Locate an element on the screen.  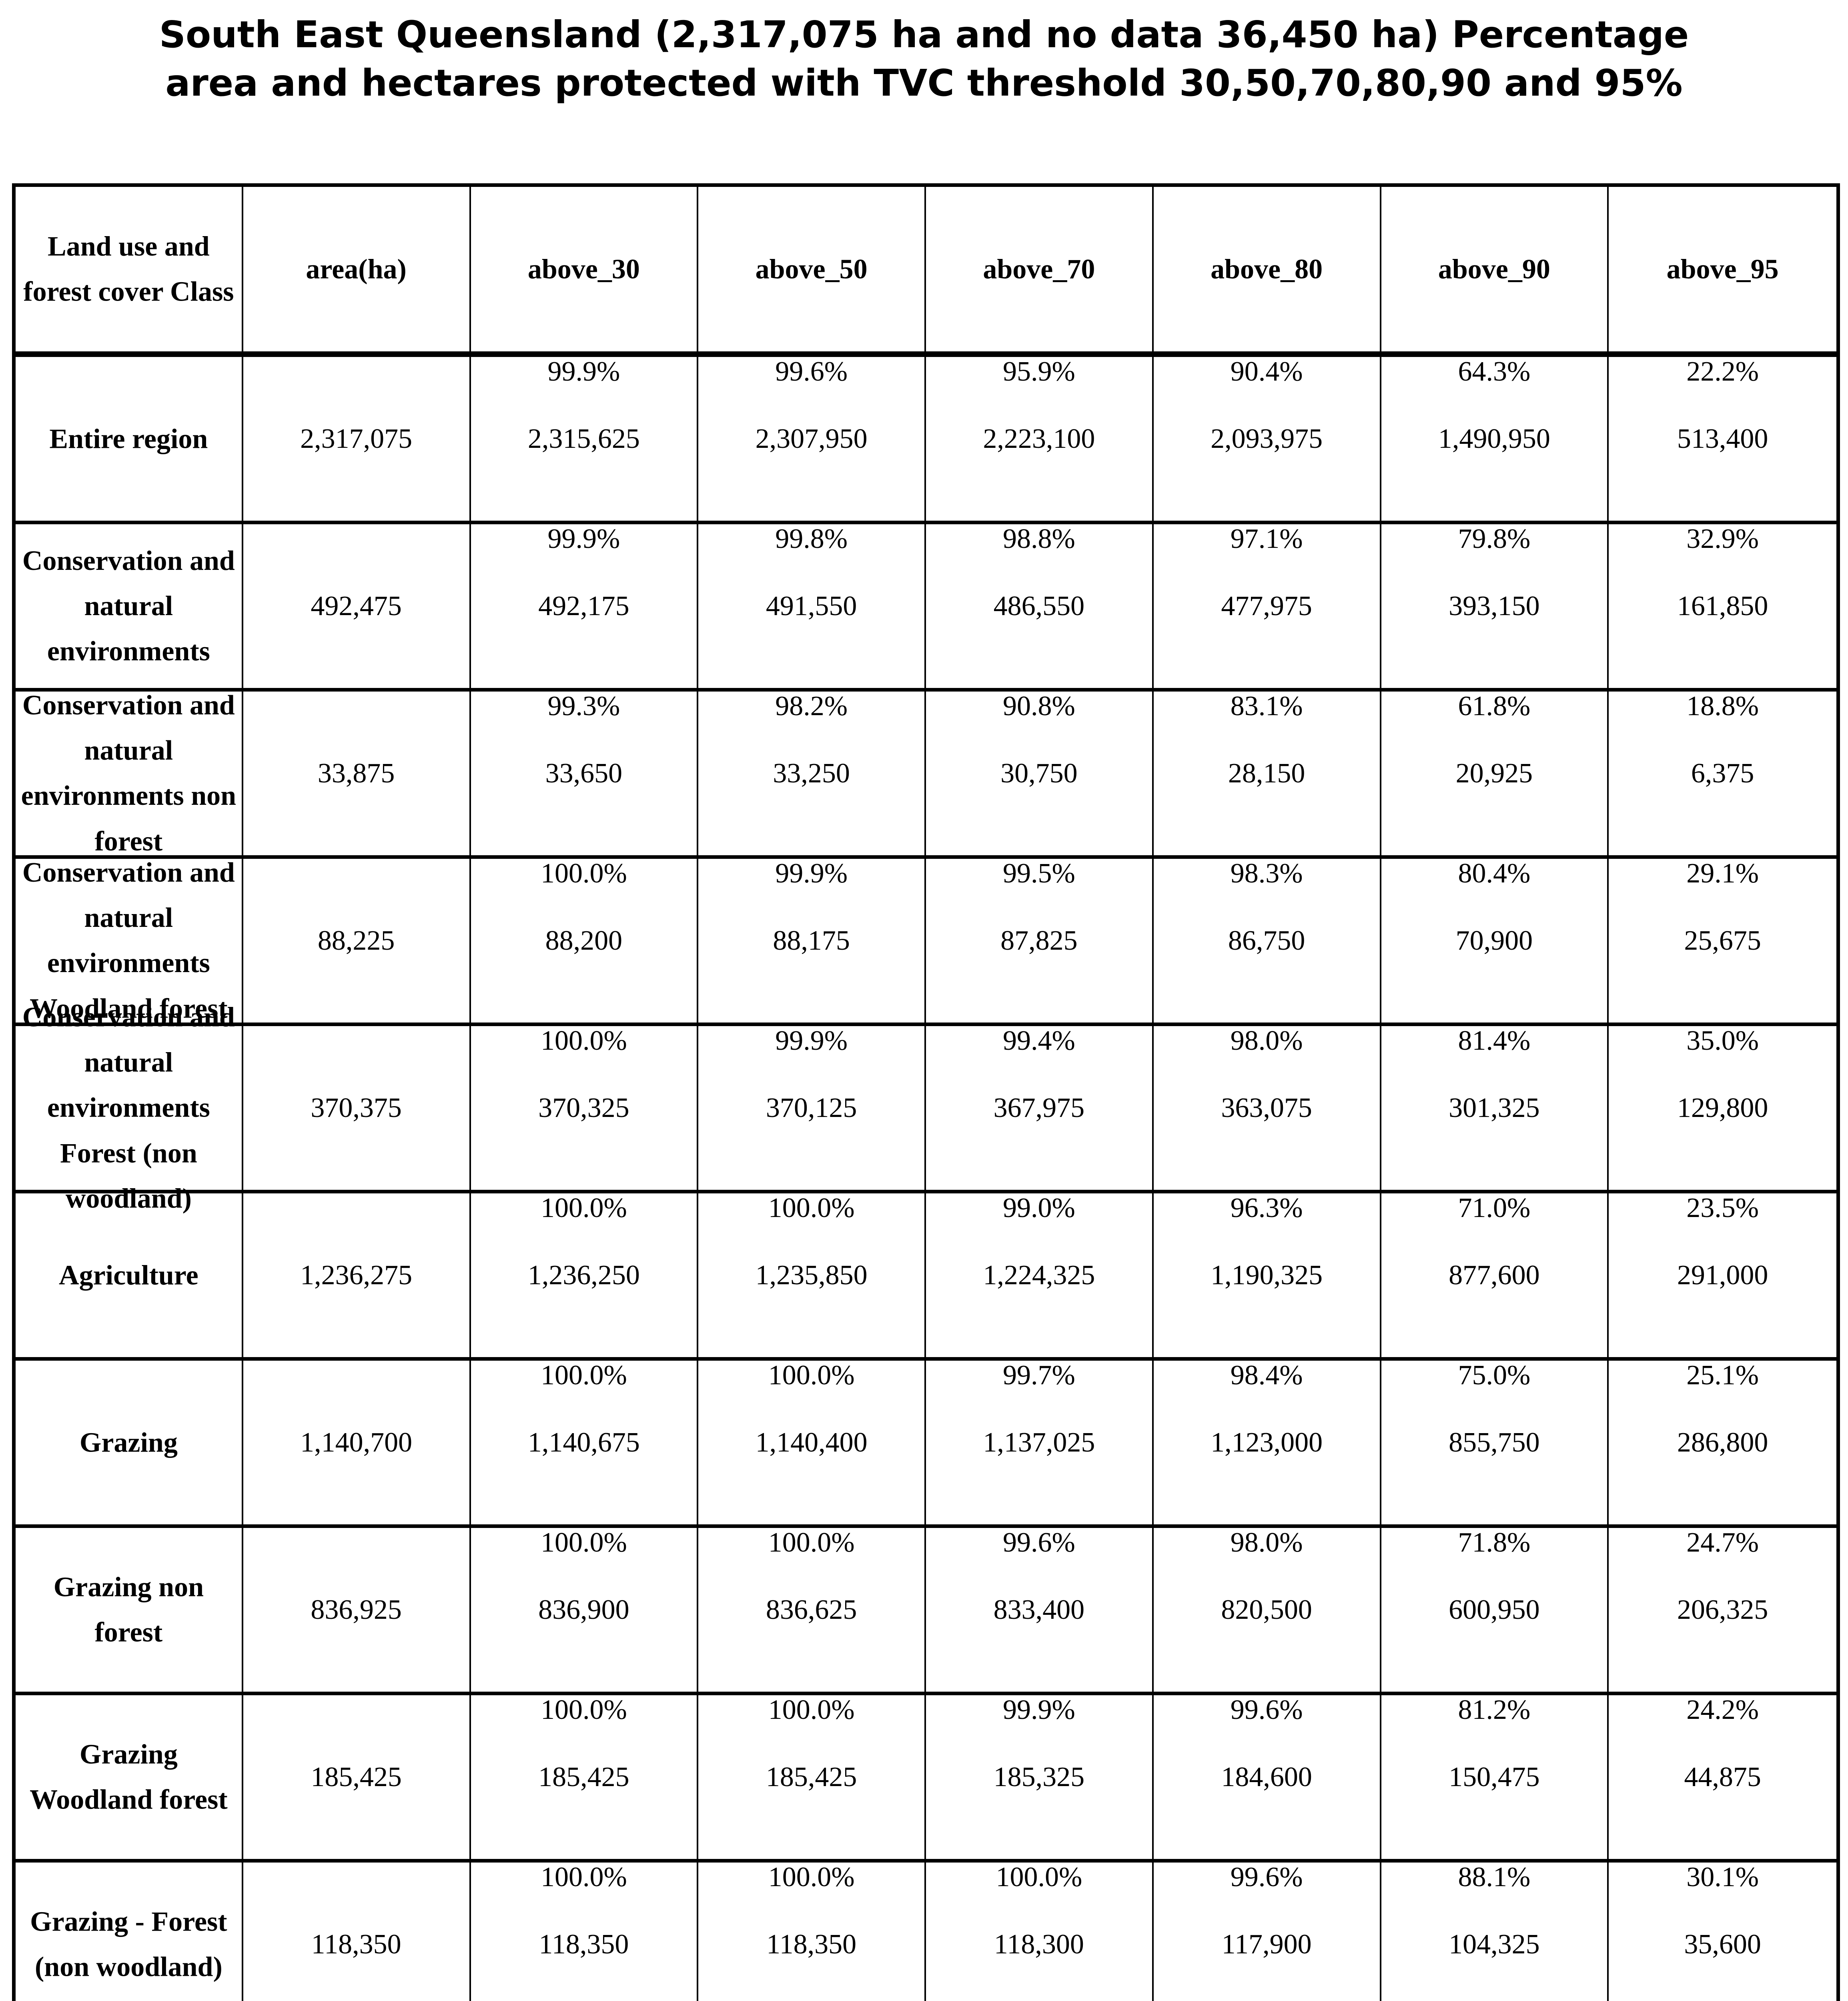
data-cell: 100.0% 1,140,675 is located at coordinates (585, 1444).